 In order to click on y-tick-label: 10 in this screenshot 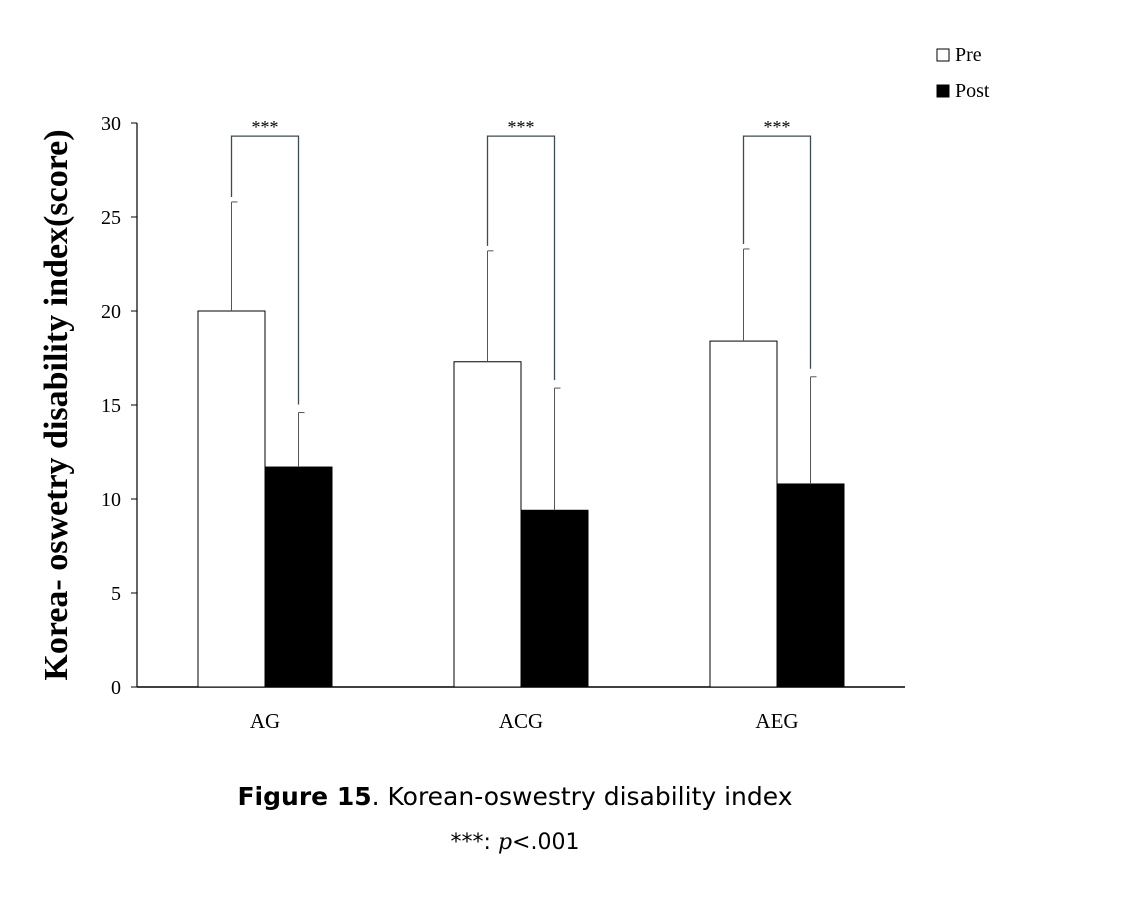, I will do `click(111, 500)`.